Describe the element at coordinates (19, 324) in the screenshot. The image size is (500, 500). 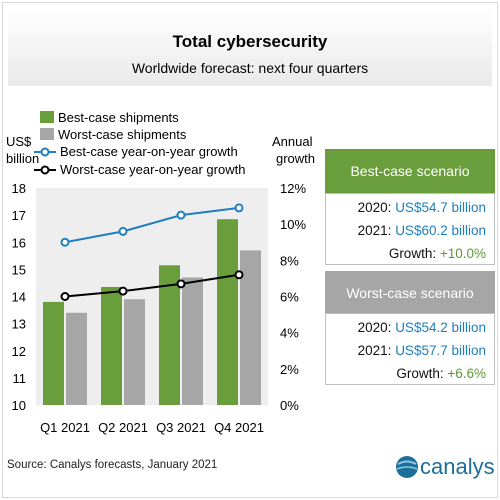
I see `y-tick-label: 13` at that location.